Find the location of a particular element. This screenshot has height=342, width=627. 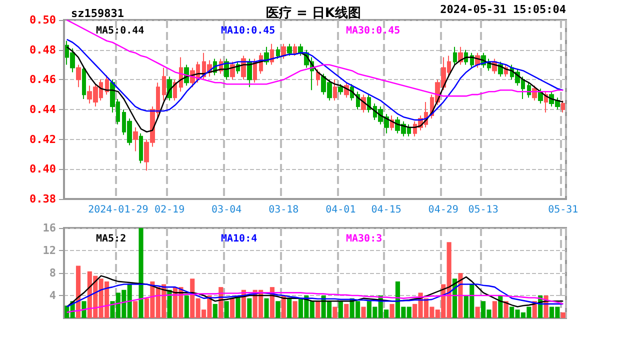

y-tick-label: 0.38 is located at coordinates (43, 199).